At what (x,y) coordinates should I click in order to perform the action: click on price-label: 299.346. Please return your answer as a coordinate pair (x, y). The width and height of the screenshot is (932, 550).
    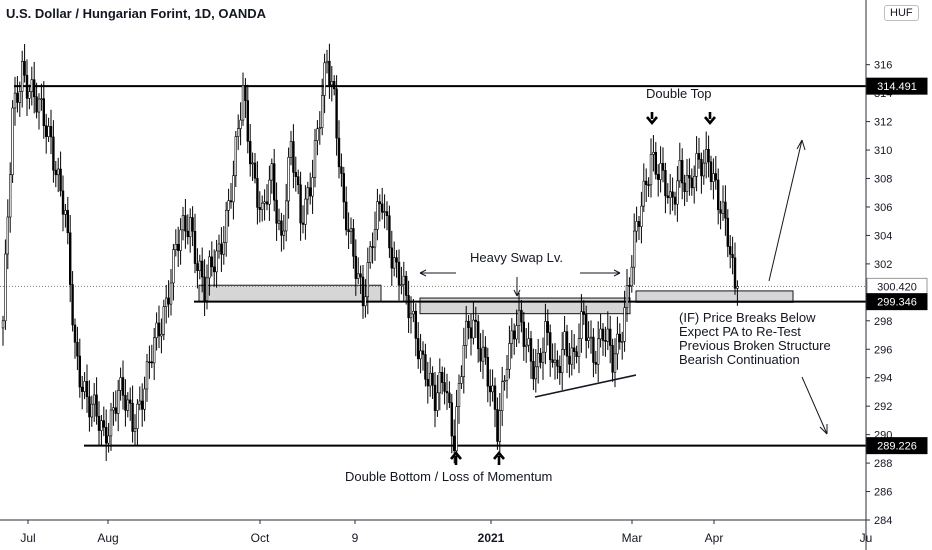
    Looking at the image, I should click on (897, 302).